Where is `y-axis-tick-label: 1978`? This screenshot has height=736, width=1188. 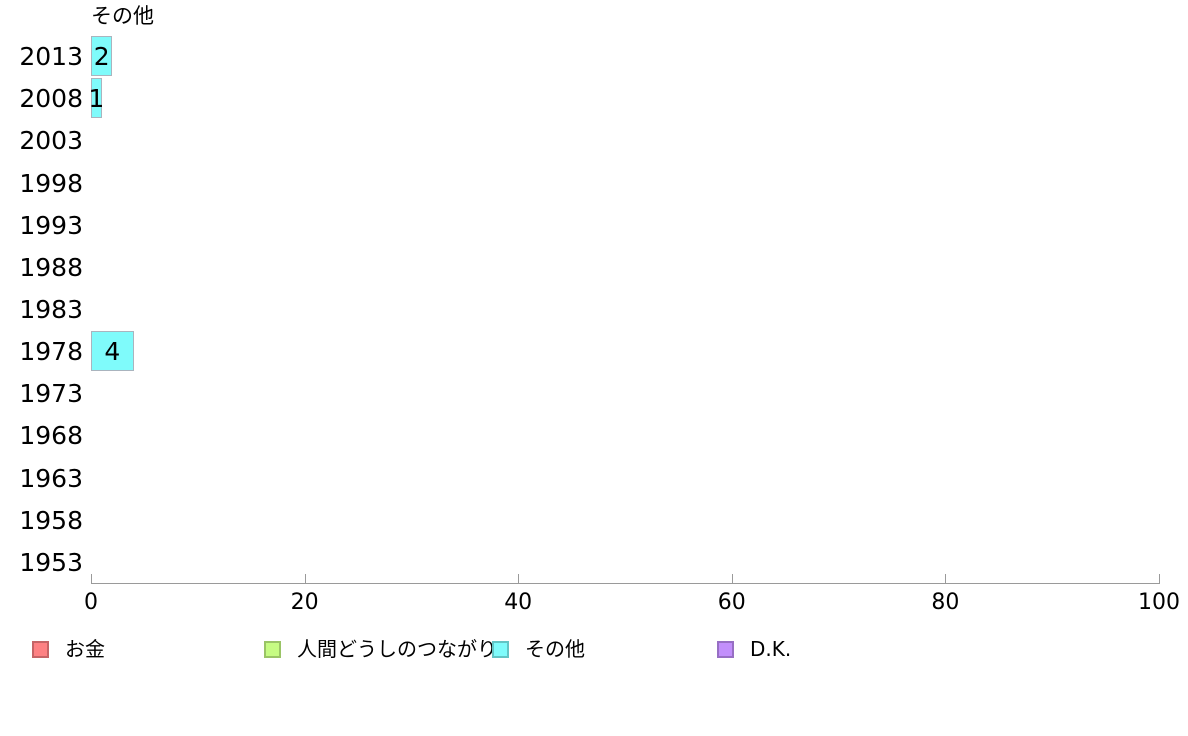 y-axis-tick-label: 1978 is located at coordinates (51, 352).